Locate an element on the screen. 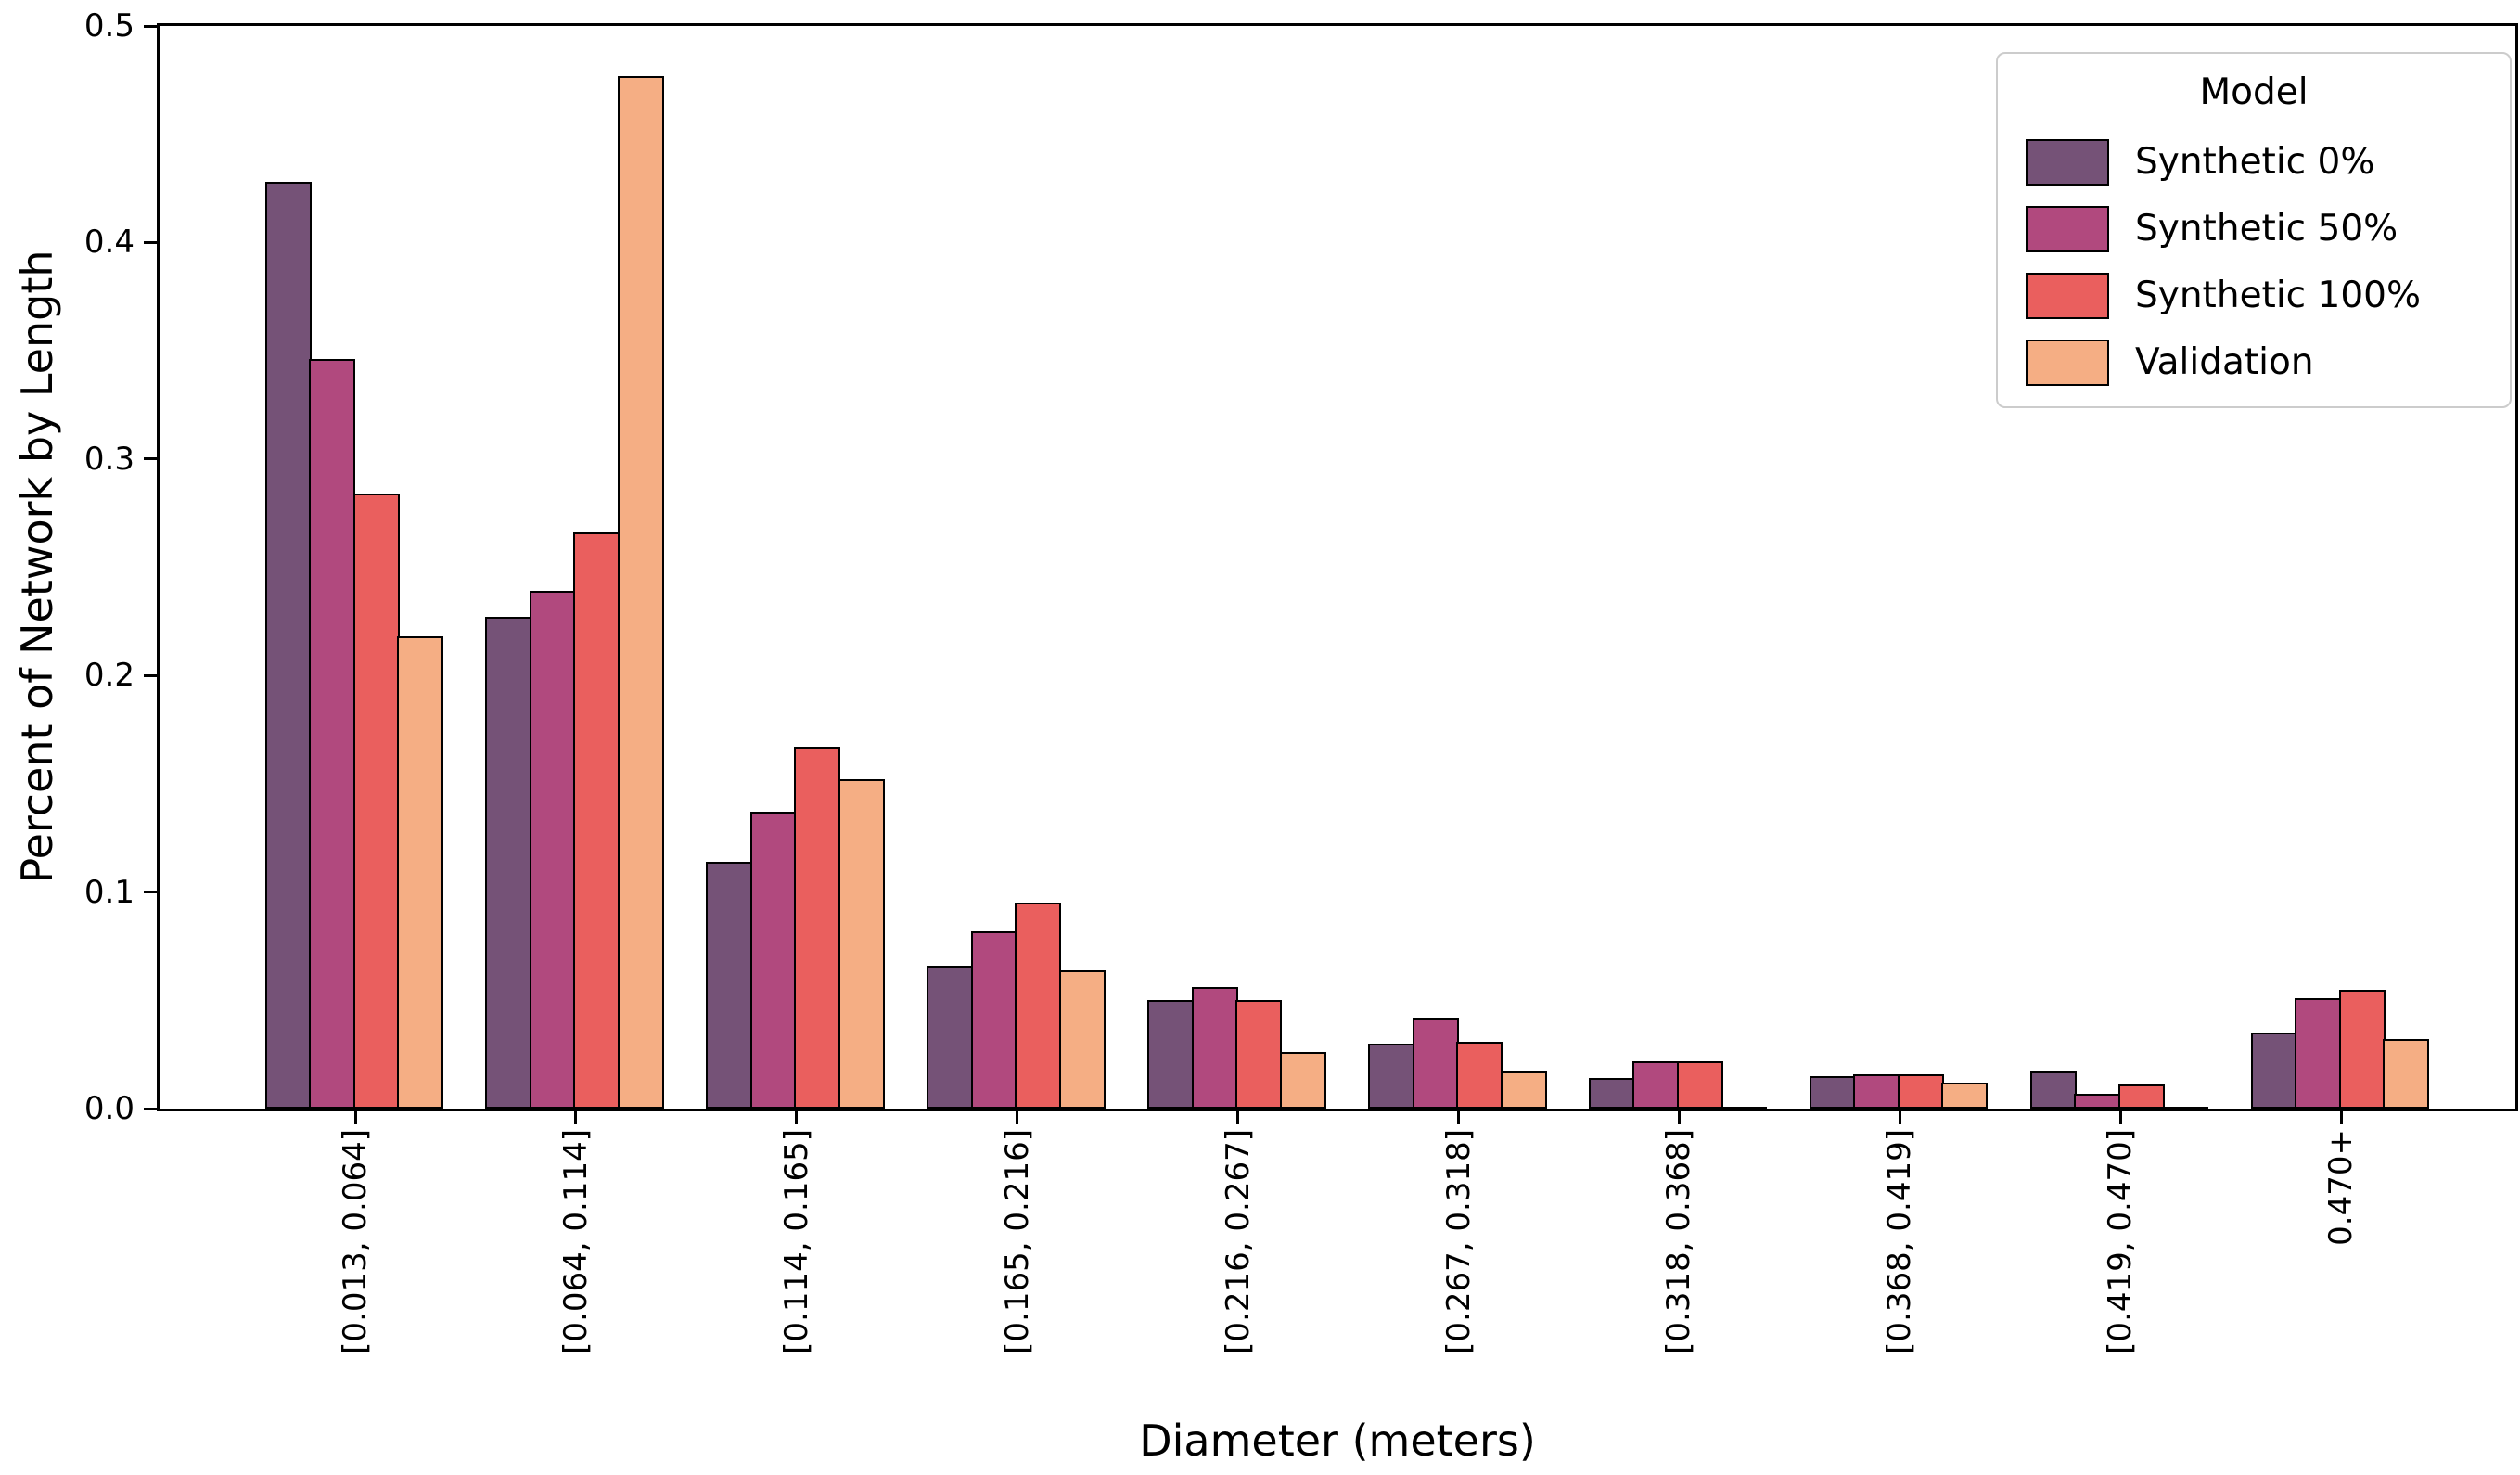 The height and width of the screenshot is (1475, 2520). x-tick-label: 0.470+ is located at coordinates (2341, 1187).